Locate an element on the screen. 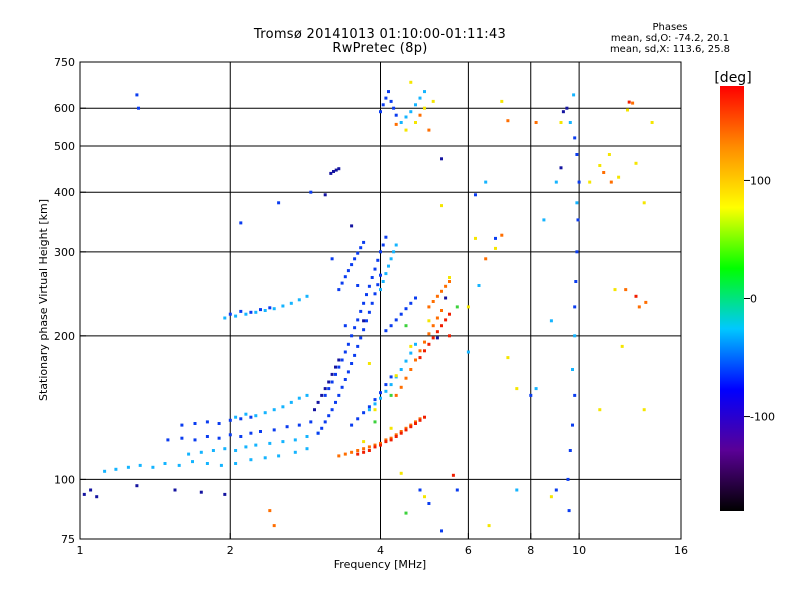  x-tick-label: 16 is located at coordinates (681, 550).